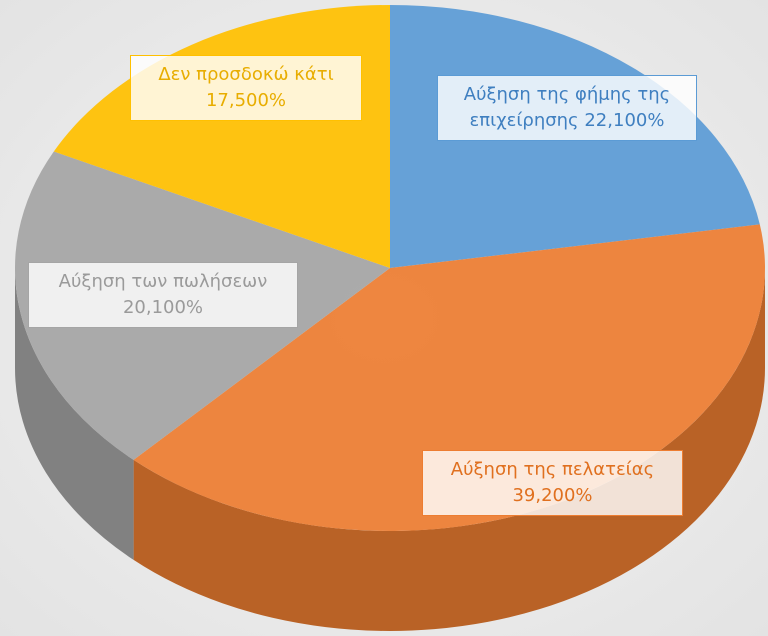 The height and width of the screenshot is (636, 768). What do you see at coordinates (246, 74) in the screenshot?
I see `label-category: Δεν προσδοκώ κάτι` at bounding box center [246, 74].